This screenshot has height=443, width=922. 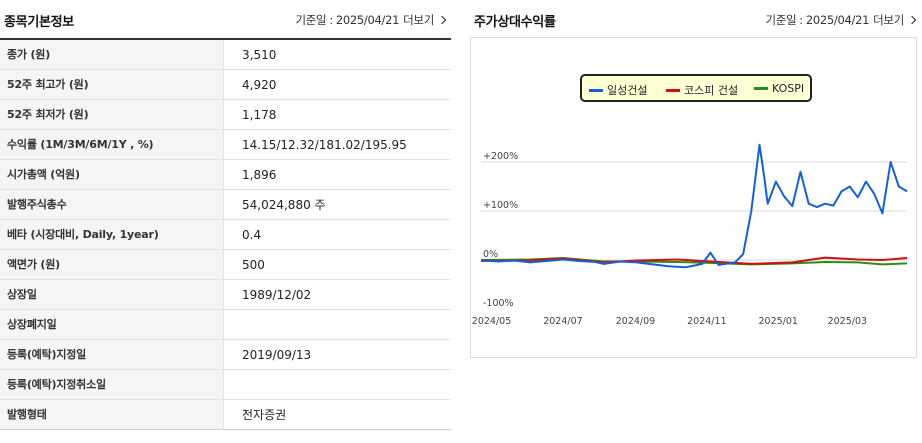 What do you see at coordinates (259, 175) in the screenshot?
I see `info-value: 1,896` at bounding box center [259, 175].